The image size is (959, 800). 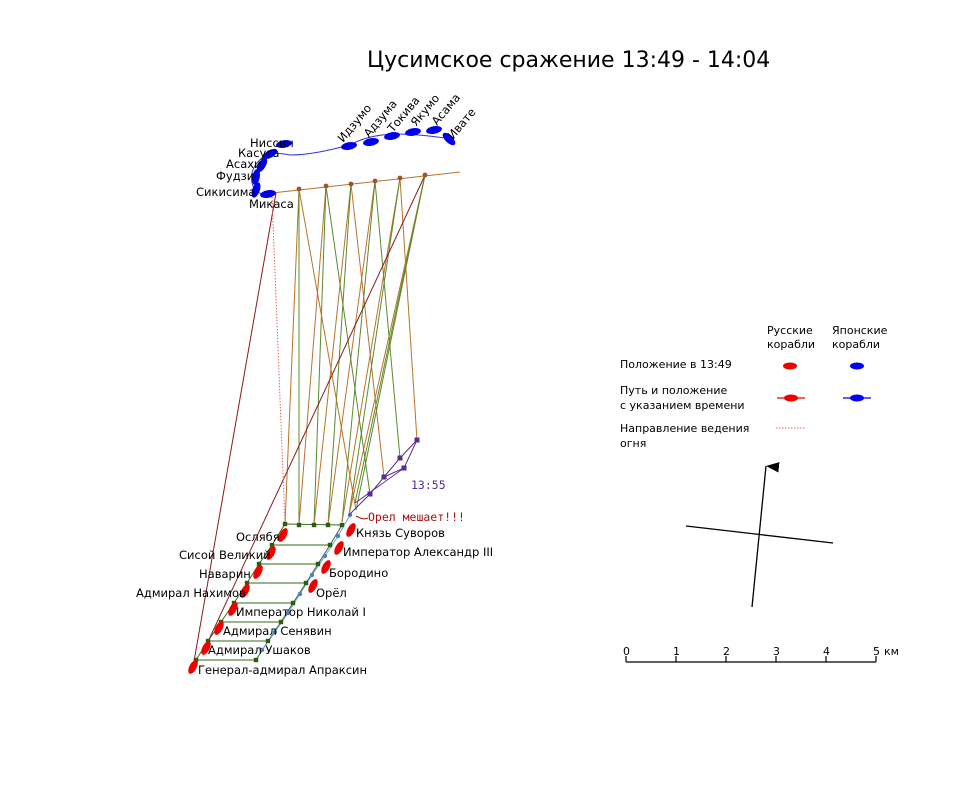 I want to click on fire-line-dotted, so click(x=278, y=360).